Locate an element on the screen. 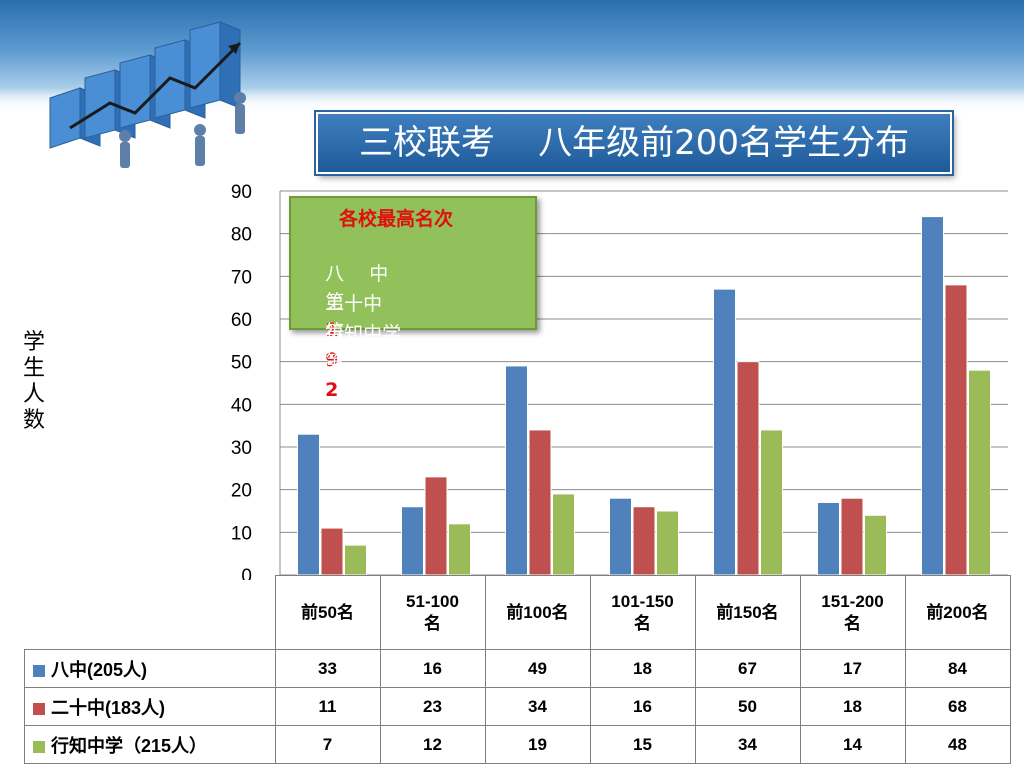 Image resolution: width=1024 pixels, height=768 pixels. table-value-cell: 12 is located at coordinates (432, 744).